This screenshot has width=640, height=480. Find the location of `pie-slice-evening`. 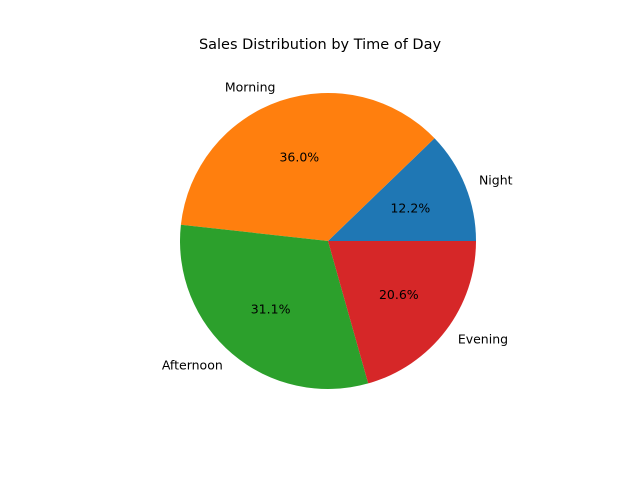

pie-slice-evening is located at coordinates (402, 312).